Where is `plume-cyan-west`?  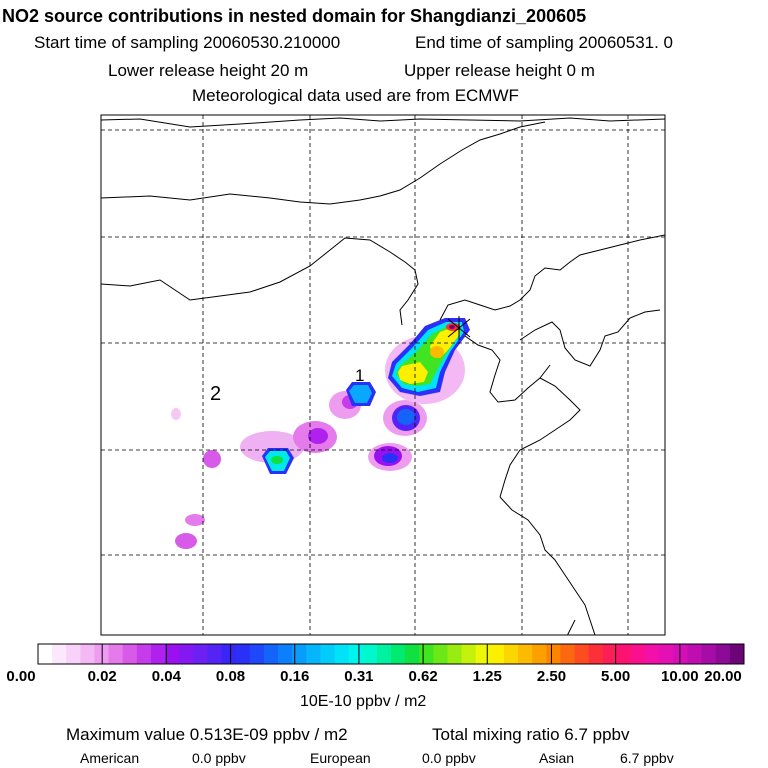 plume-cyan-west is located at coordinates (277, 460).